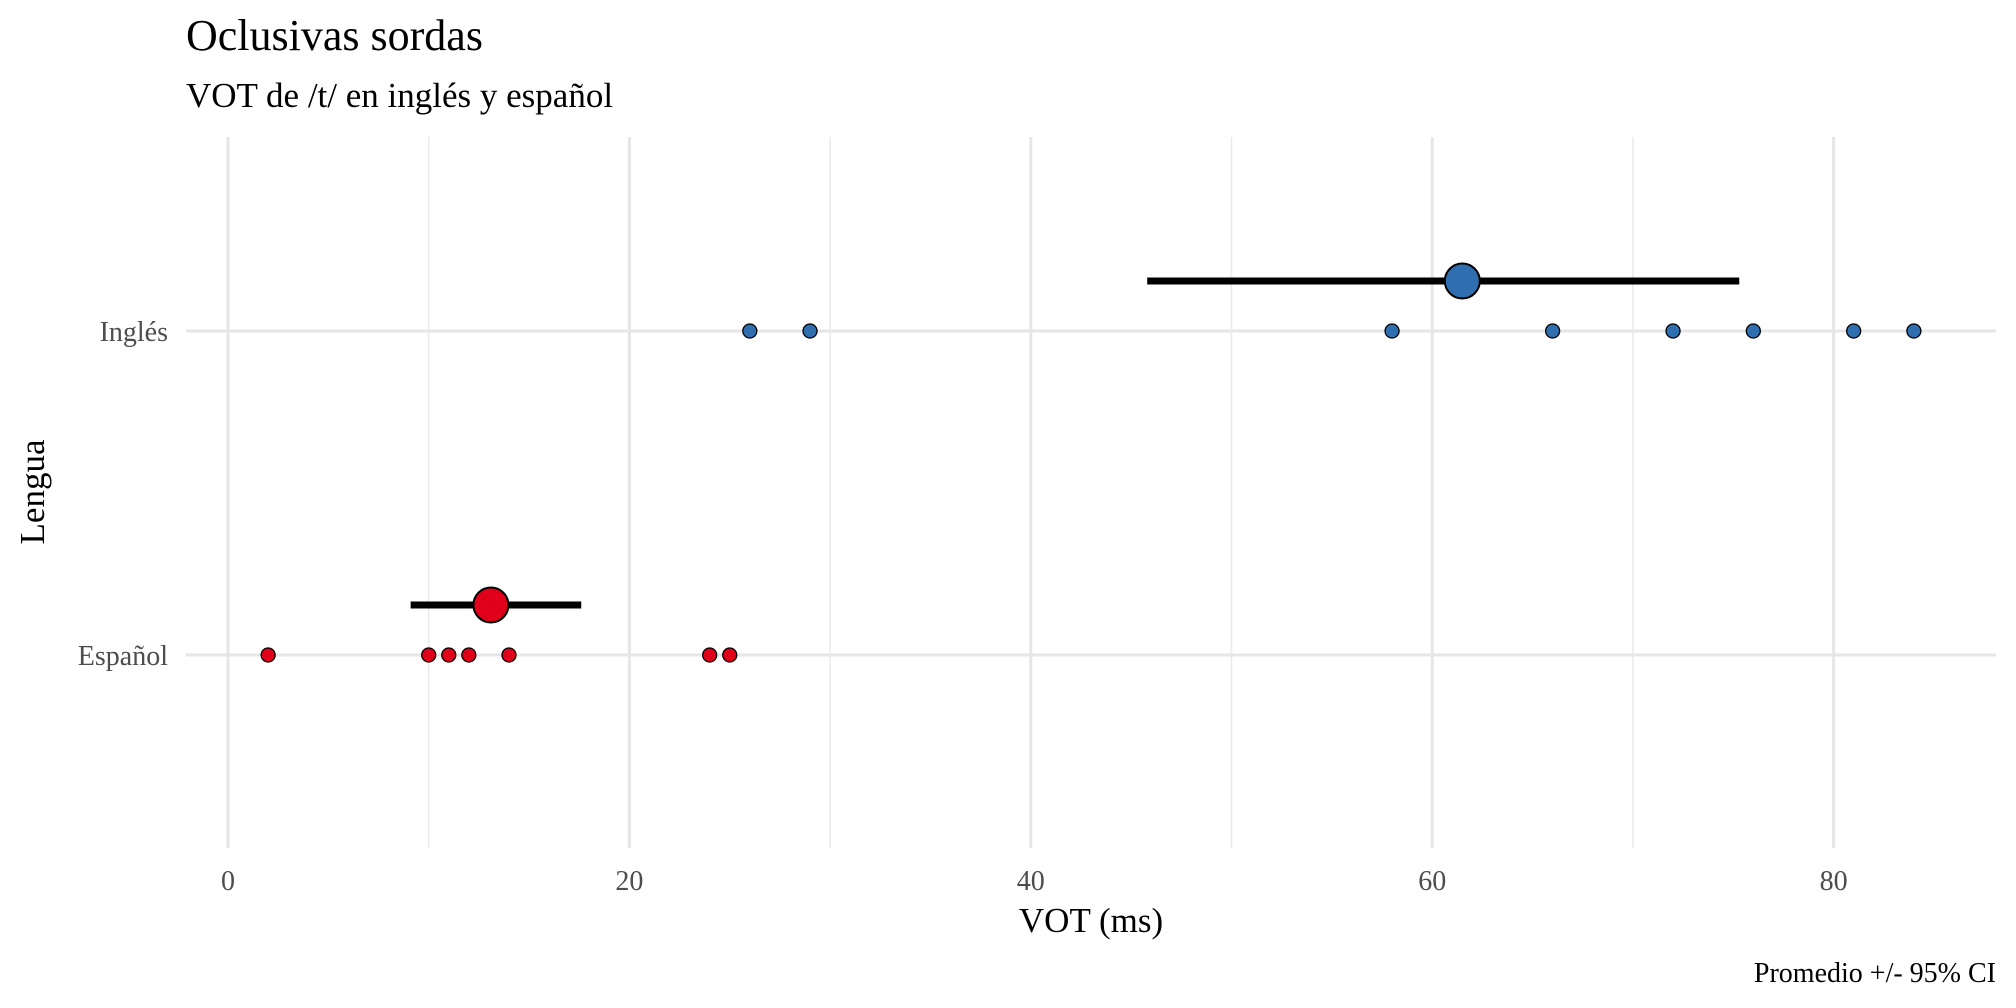 Image resolution: width=2016 pixels, height=1008 pixels. What do you see at coordinates (629, 881) in the screenshot?
I see `x-tick-label: 20` at bounding box center [629, 881].